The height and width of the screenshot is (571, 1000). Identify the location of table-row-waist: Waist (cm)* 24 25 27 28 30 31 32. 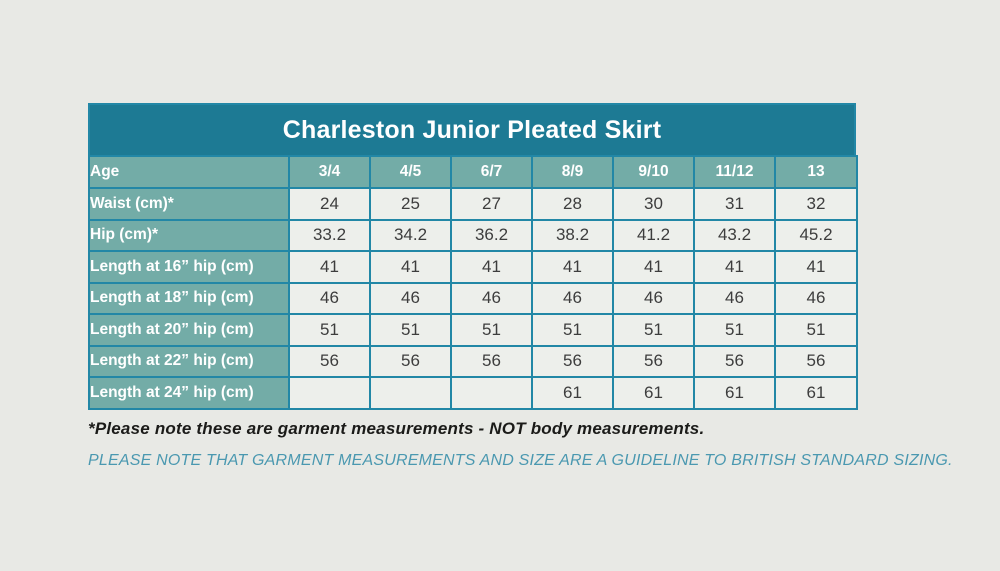
(473, 204).